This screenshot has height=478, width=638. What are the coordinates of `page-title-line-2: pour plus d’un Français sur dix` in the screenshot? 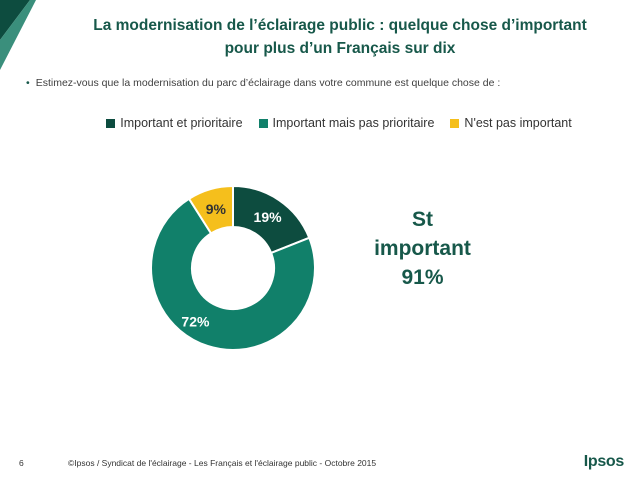 It's located at (340, 48).